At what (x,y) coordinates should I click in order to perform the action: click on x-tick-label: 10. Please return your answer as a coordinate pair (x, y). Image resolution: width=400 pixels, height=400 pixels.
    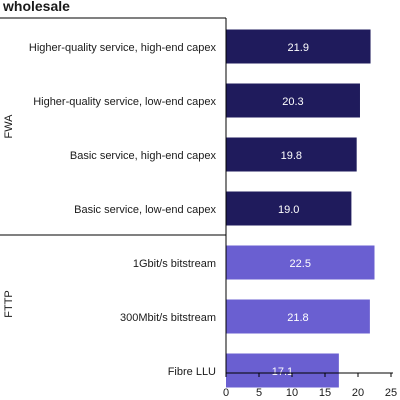
    Looking at the image, I should click on (292, 393).